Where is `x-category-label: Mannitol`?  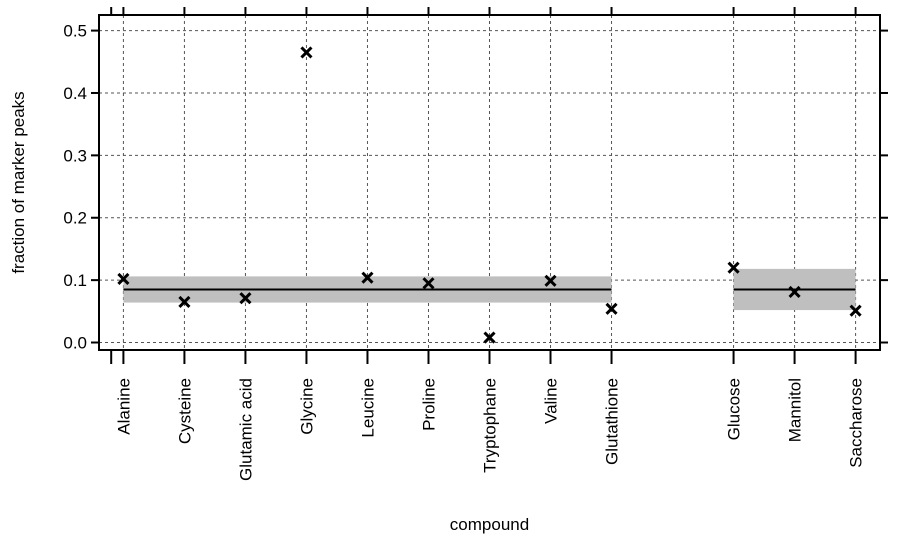
x-category-label: Mannitol is located at coordinates (795, 410).